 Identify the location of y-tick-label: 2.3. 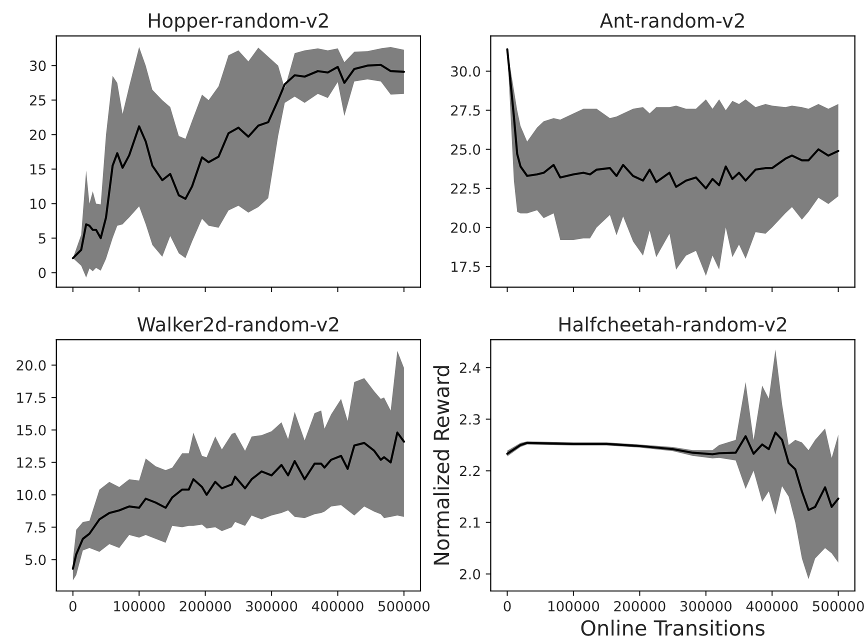
(470, 419).